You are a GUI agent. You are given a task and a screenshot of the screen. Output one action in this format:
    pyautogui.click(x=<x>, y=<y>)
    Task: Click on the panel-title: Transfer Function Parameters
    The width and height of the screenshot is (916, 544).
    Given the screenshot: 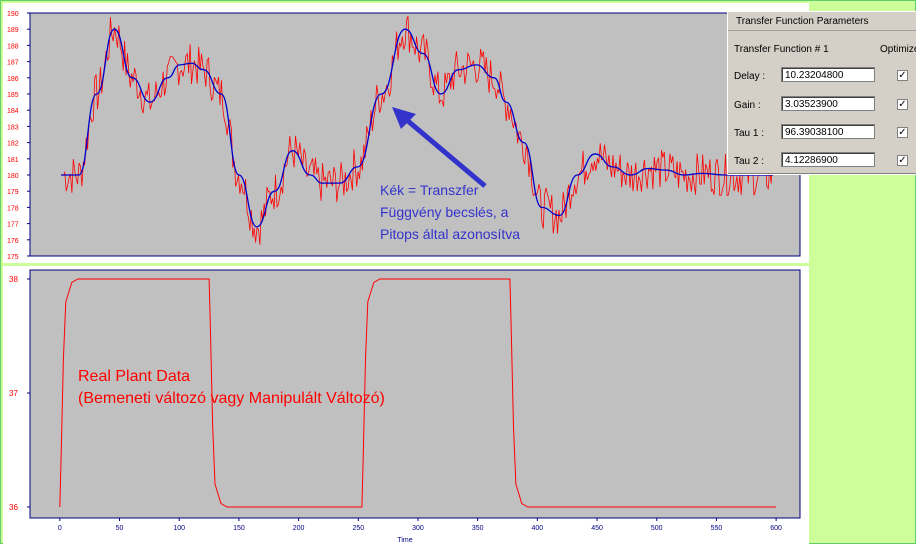 What is the action you would take?
    pyautogui.click(x=822, y=21)
    